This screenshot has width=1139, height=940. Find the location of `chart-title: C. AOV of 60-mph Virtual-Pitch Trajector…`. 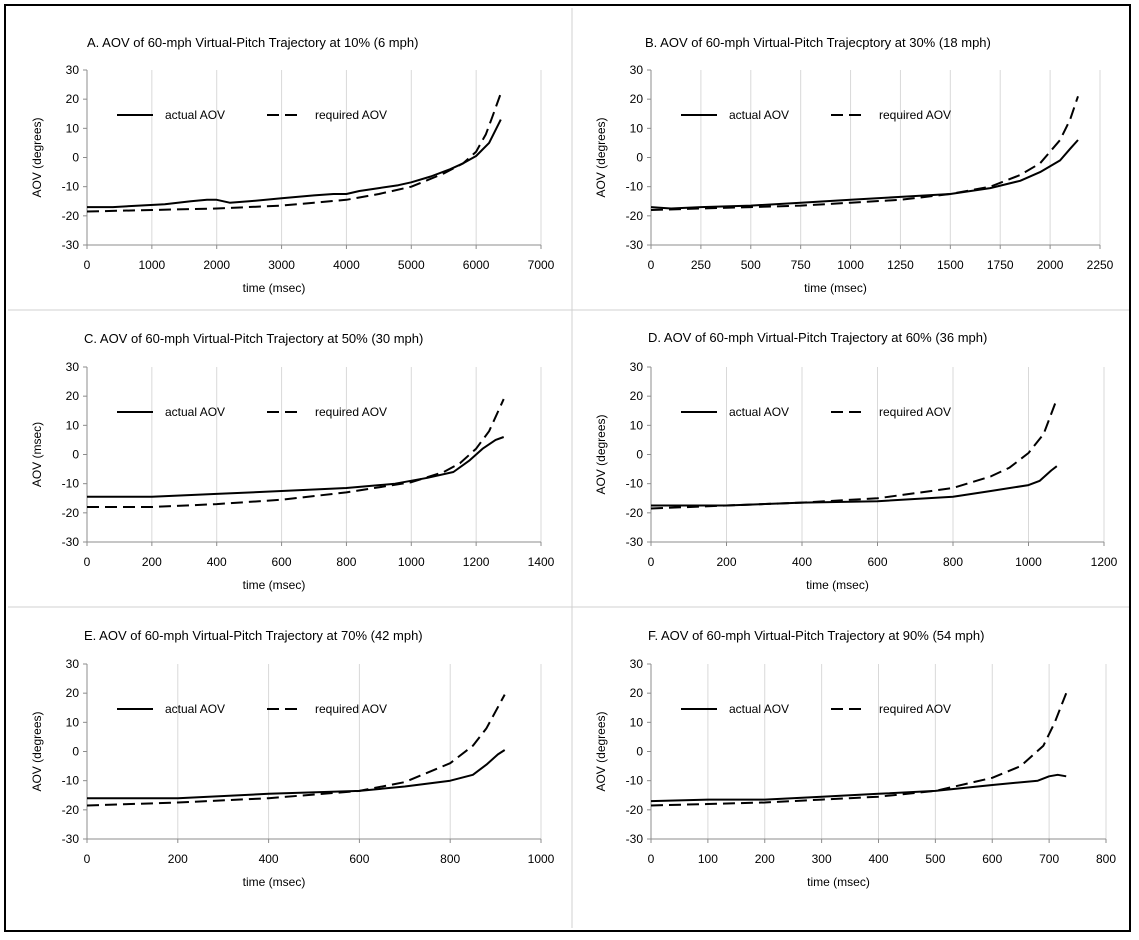

chart-title: C. AOV of 60-mph Virtual-Pitch Trajector… is located at coordinates (253, 338).